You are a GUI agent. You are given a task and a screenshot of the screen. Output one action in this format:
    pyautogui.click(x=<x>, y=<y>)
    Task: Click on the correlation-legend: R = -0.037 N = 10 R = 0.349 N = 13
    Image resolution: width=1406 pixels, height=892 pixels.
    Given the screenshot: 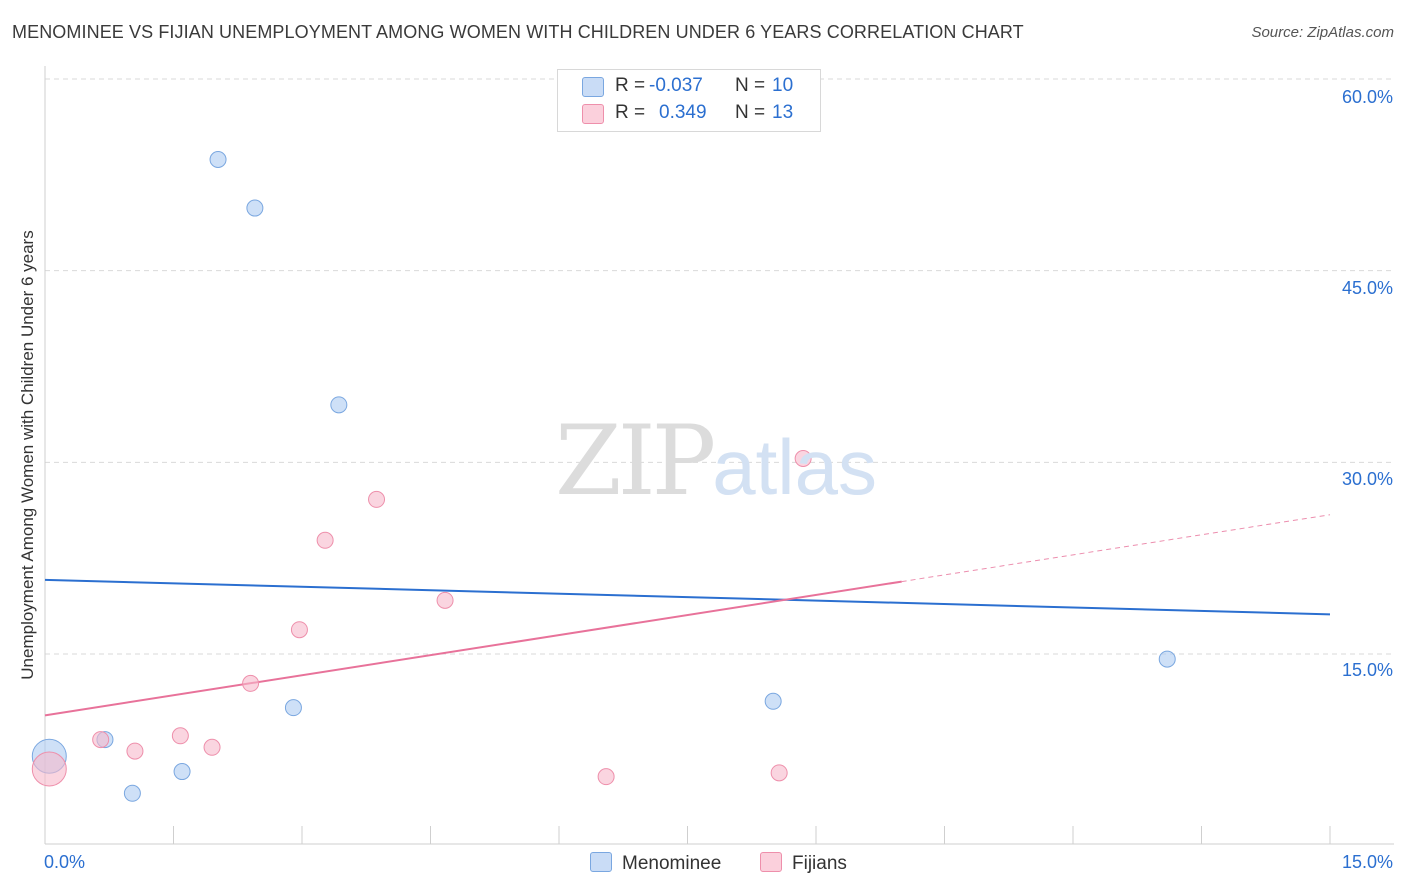 What is the action you would take?
    pyautogui.click(x=689, y=100)
    